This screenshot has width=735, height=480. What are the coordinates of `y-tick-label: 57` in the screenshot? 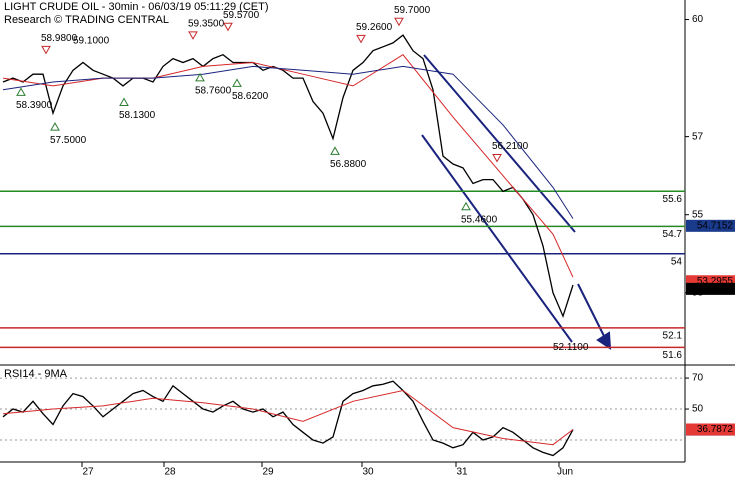 It's located at (698, 136).